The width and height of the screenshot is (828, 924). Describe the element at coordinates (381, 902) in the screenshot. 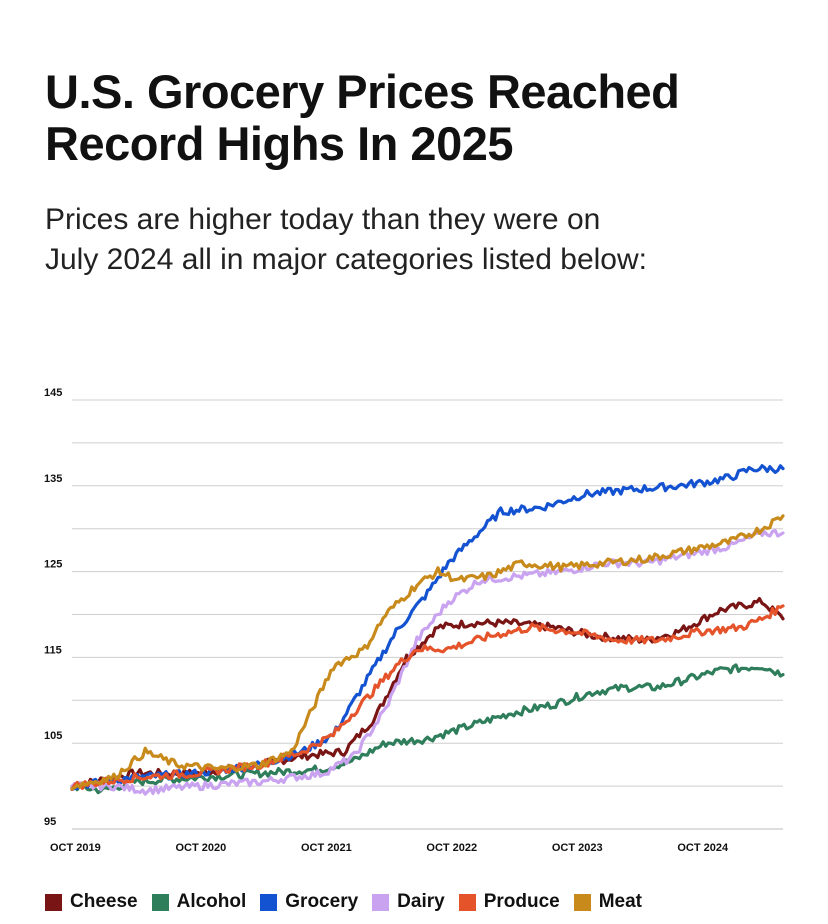

I see `legend-swatch-dairy` at that location.